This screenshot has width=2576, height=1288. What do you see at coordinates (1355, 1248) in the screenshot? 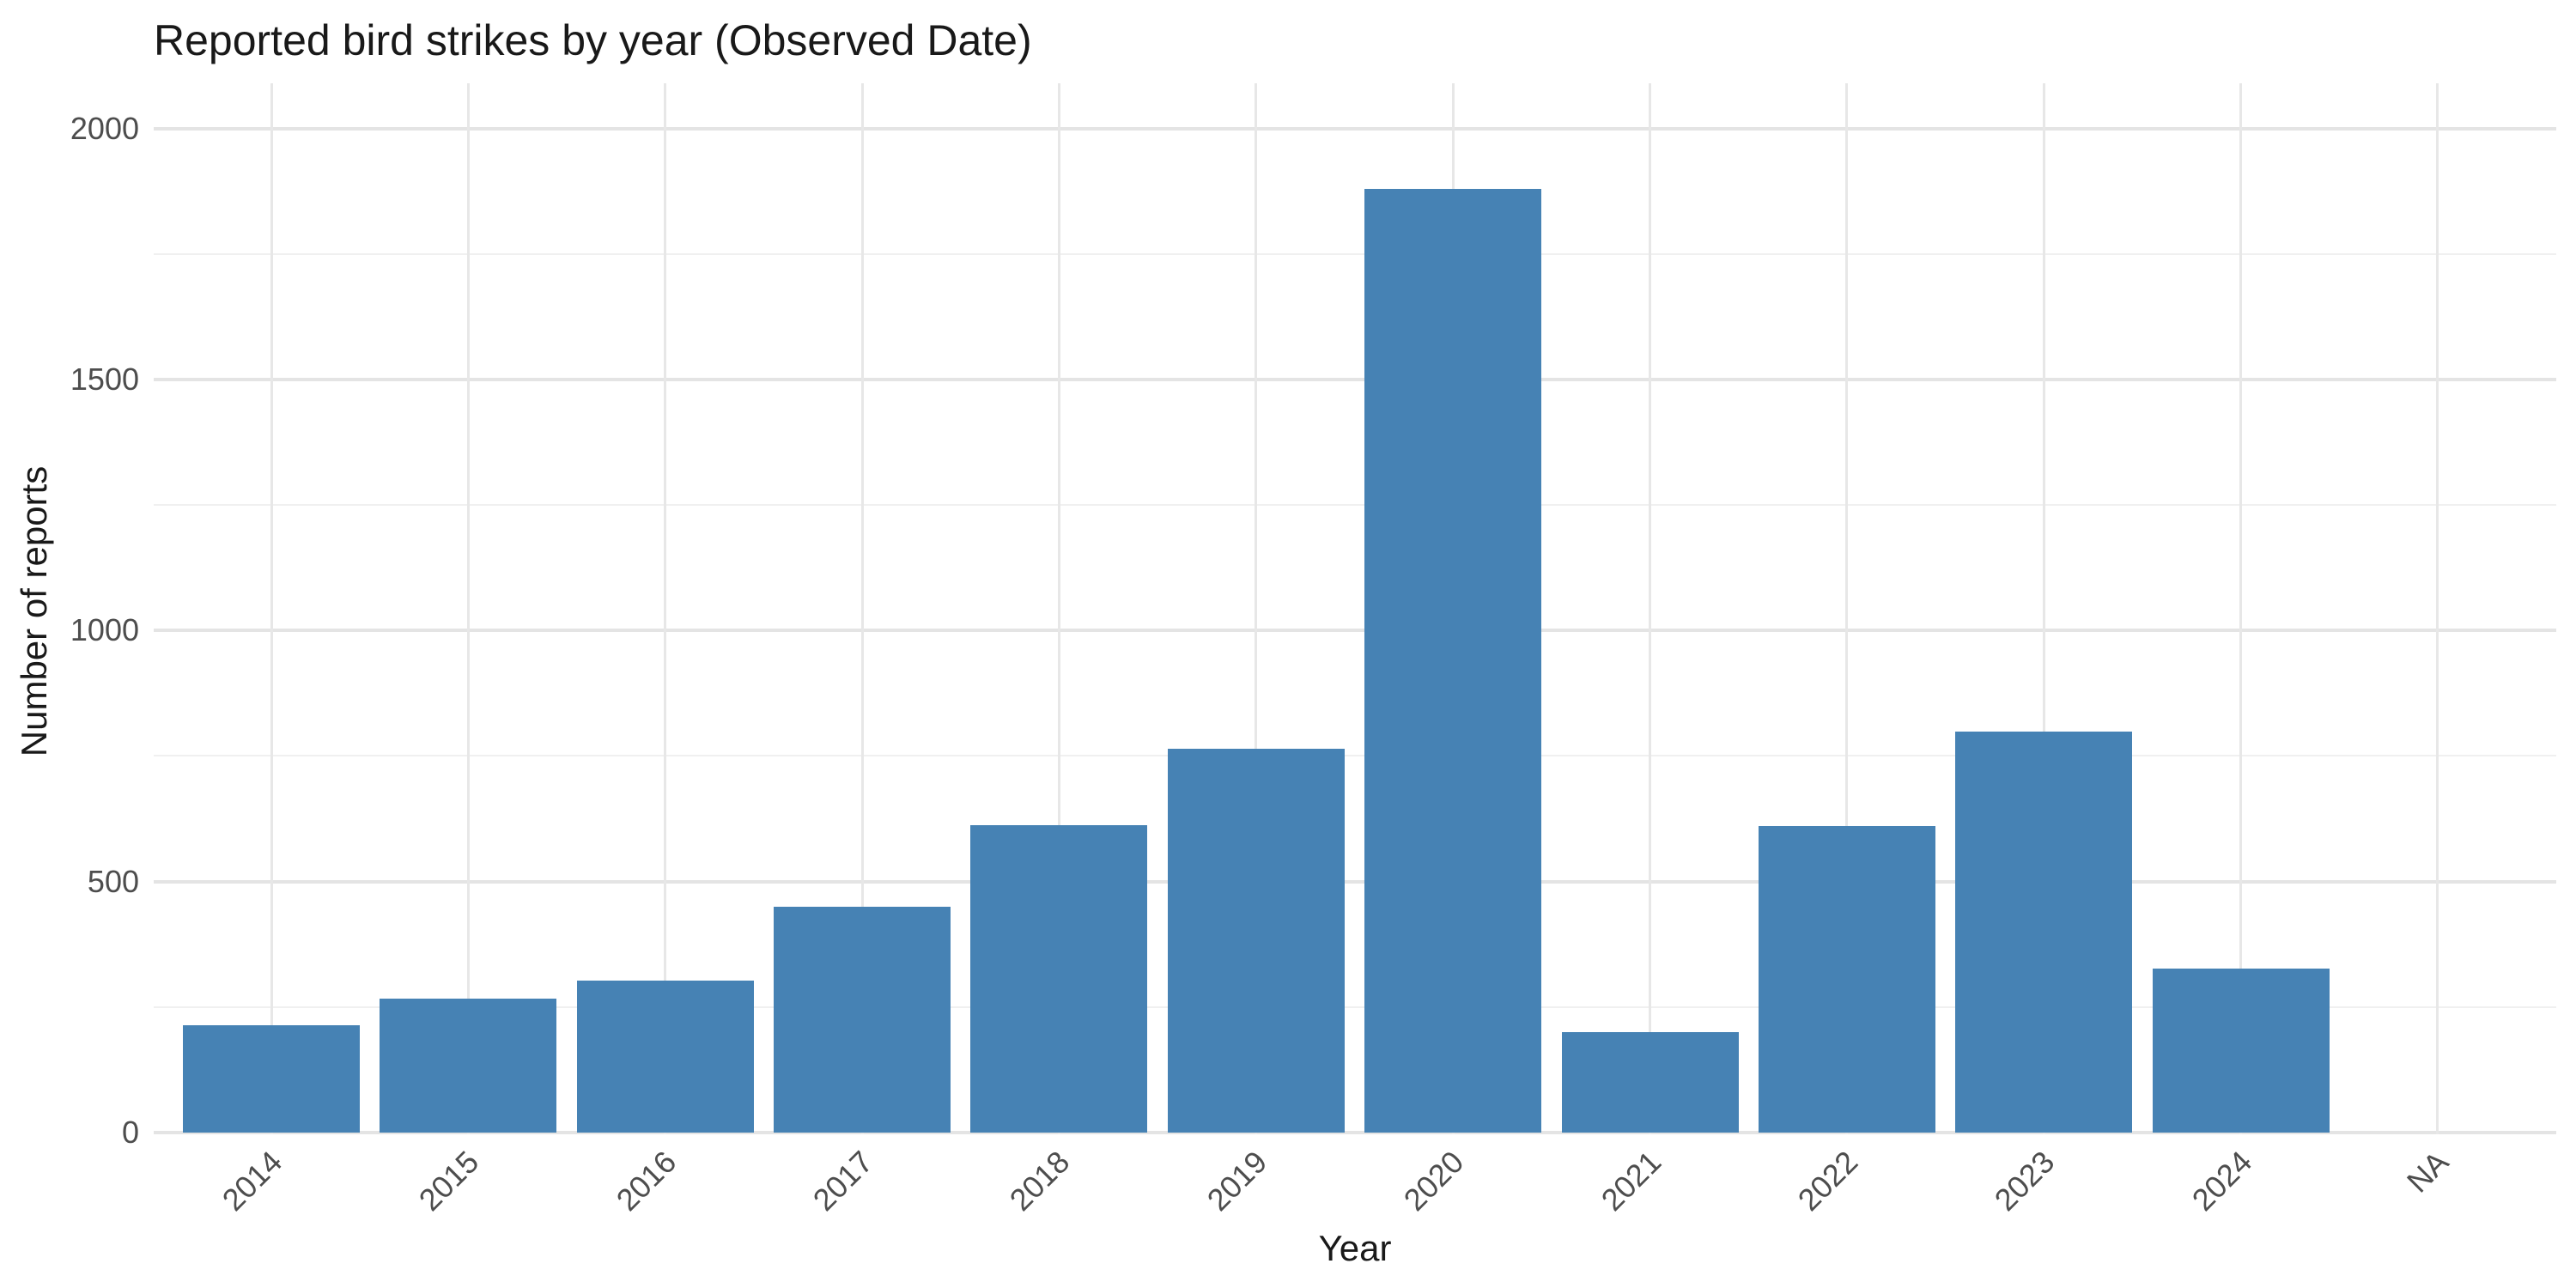
I see `x-axis-title: Year` at bounding box center [1355, 1248].